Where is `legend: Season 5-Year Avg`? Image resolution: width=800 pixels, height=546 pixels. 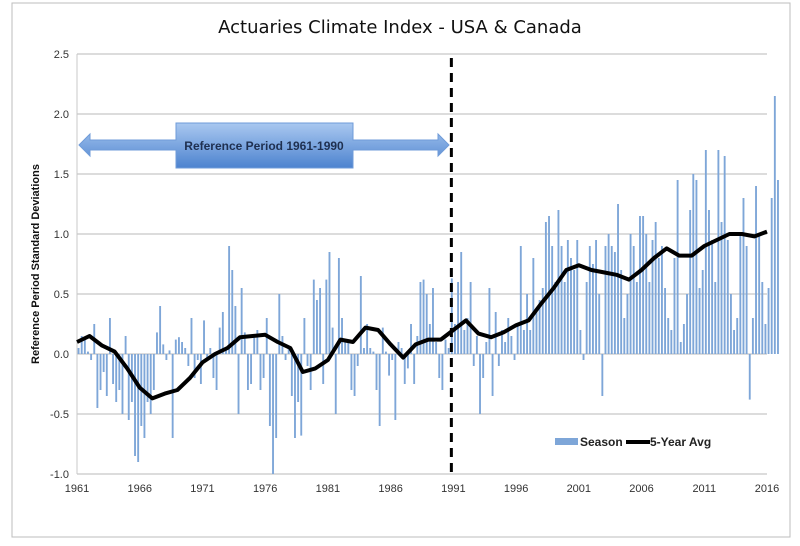
legend: Season 5-Year Avg is located at coordinates (633, 442).